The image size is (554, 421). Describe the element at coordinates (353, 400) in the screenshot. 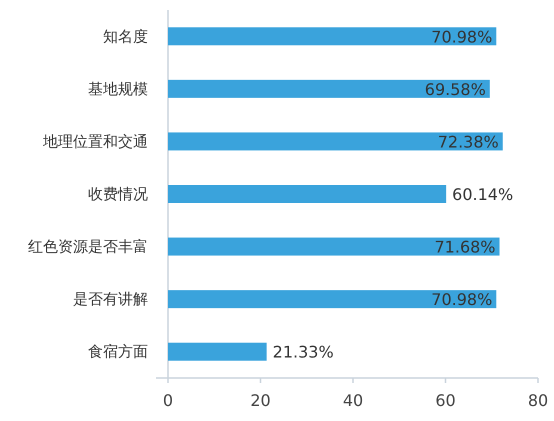

I see `x-tick-label: 40` at that location.